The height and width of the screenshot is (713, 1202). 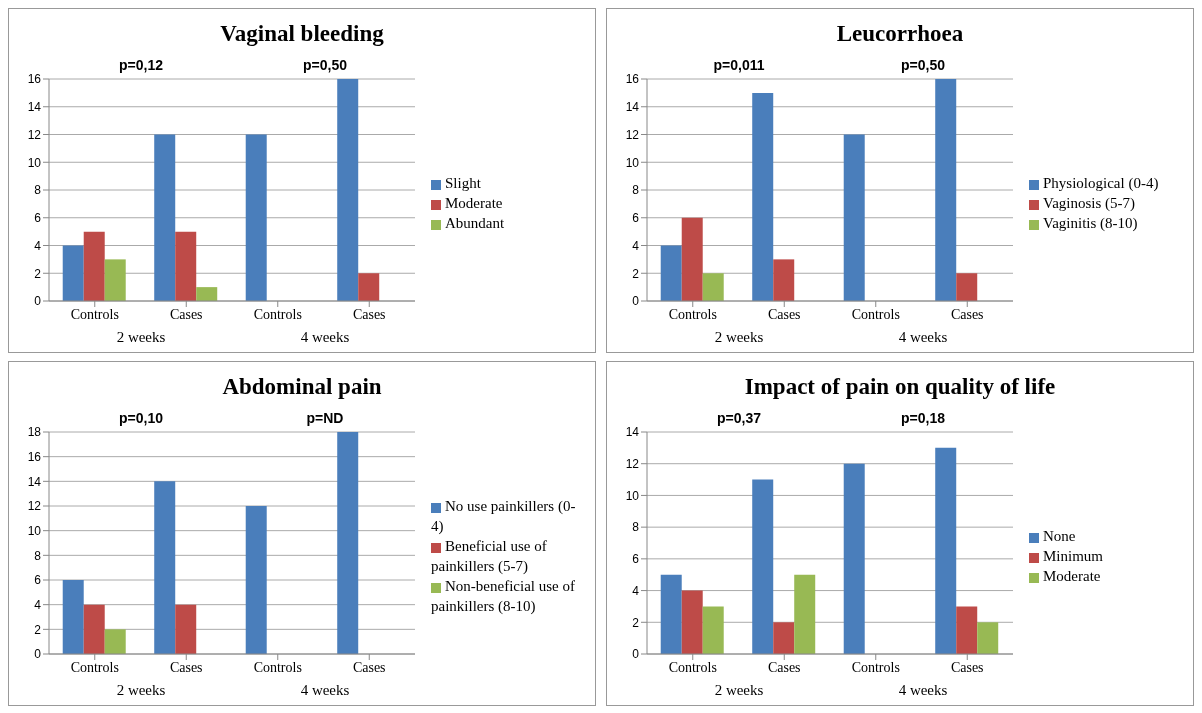 I want to click on text: p=0,011, so click(x=739, y=65).